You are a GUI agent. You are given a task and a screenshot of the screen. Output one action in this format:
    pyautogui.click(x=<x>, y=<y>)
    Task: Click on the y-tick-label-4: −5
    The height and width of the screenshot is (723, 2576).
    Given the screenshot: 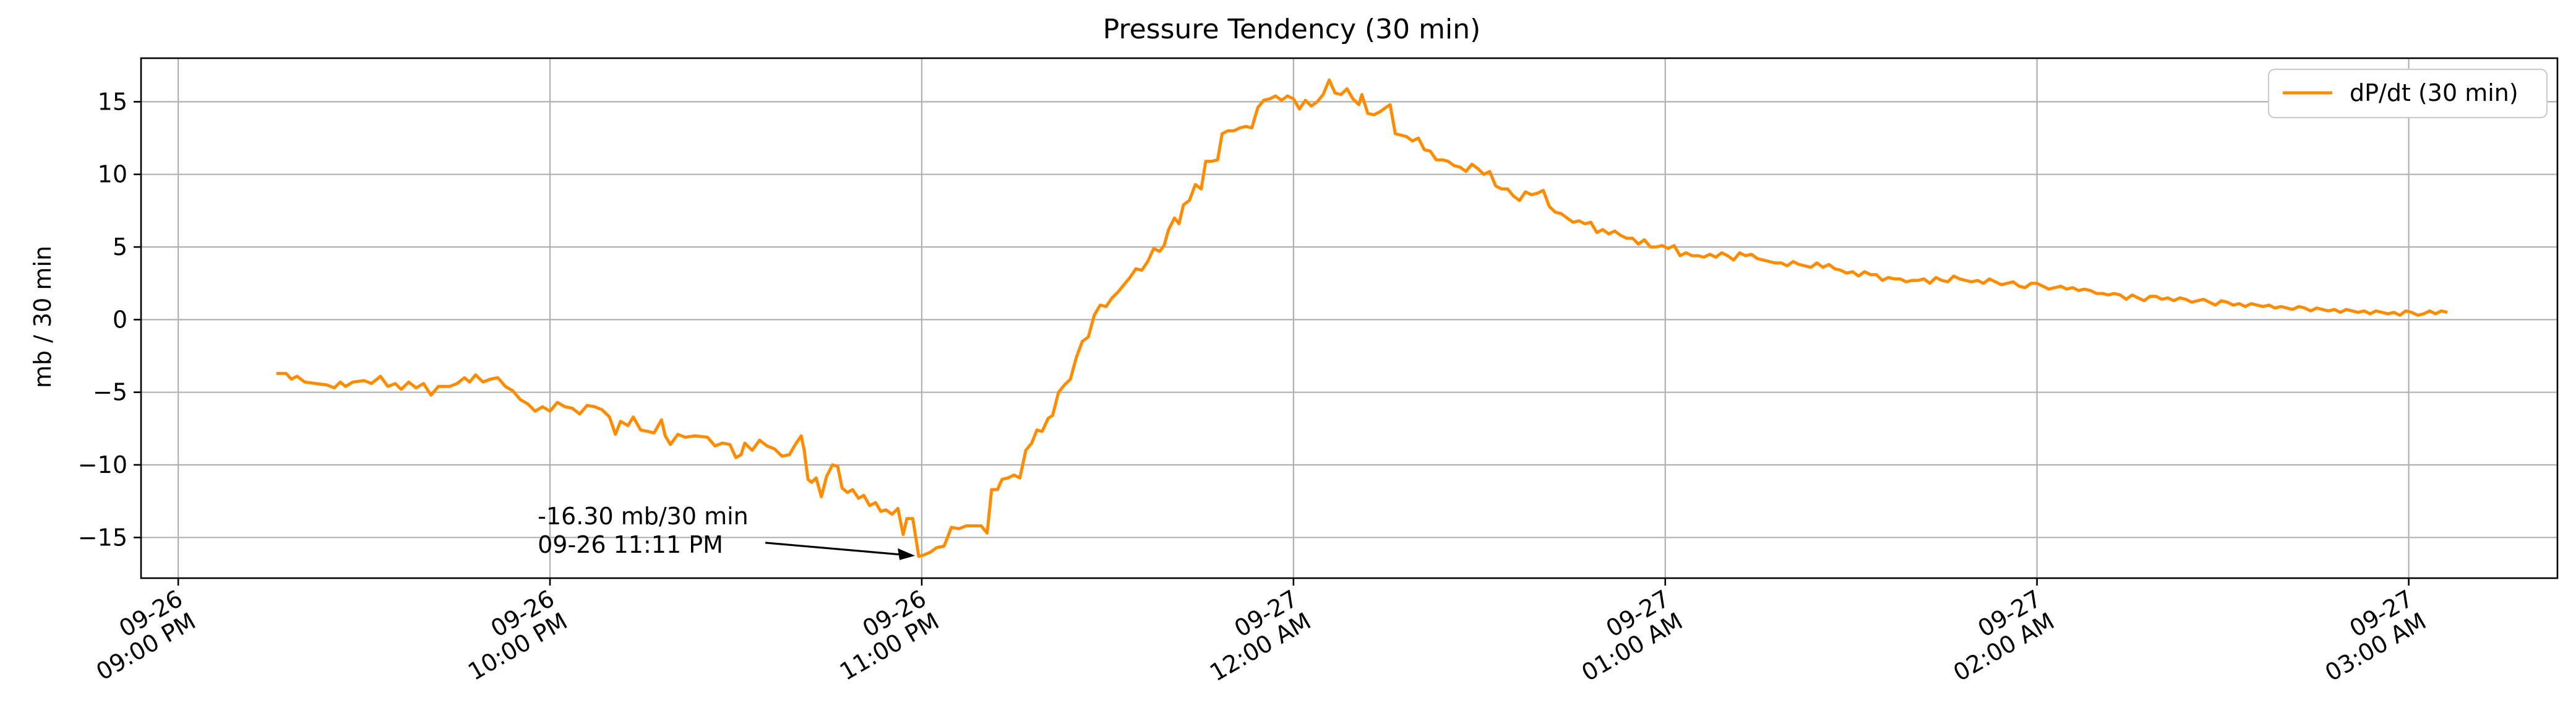 What is the action you would take?
    pyautogui.click(x=110, y=392)
    